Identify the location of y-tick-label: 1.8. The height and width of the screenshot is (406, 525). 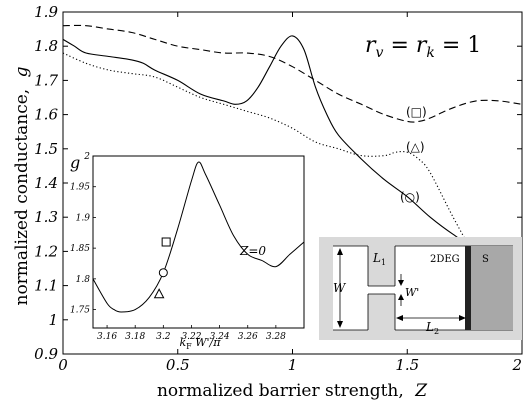
(46, 46).